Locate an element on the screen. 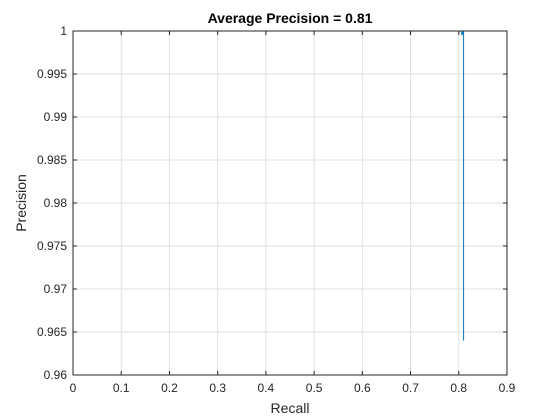  x-tick-label: 0.8 is located at coordinates (458, 388).